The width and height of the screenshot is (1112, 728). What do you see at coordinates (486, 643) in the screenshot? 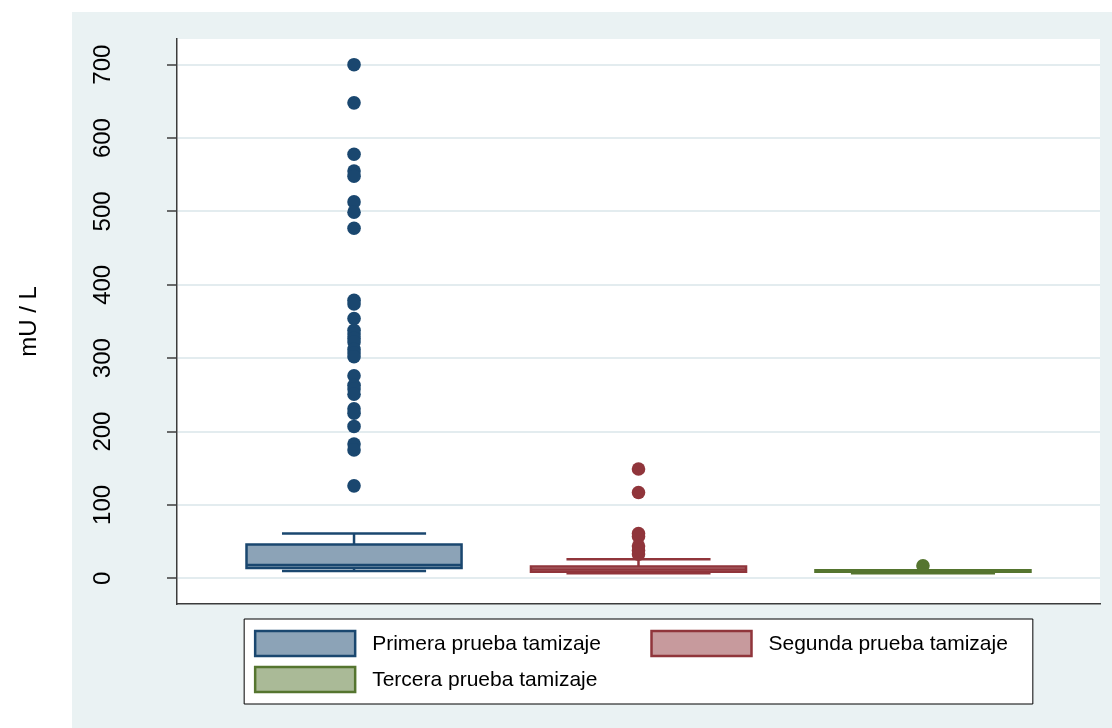
I see `legend-label: Primera prueba tamizaje` at bounding box center [486, 643].